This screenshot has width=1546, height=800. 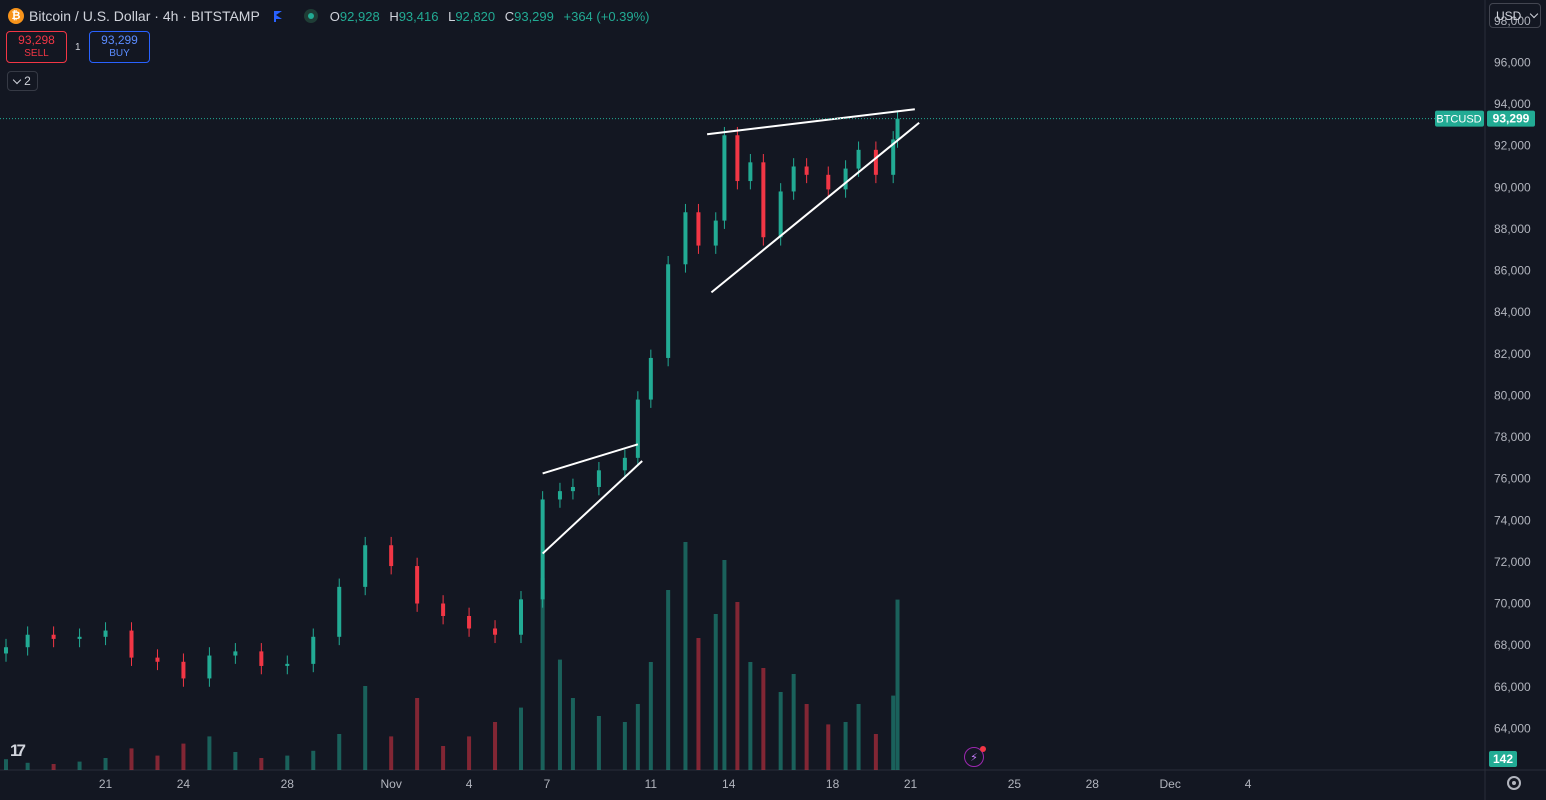 I want to click on volume-tag-bg, so click(x=1503, y=759).